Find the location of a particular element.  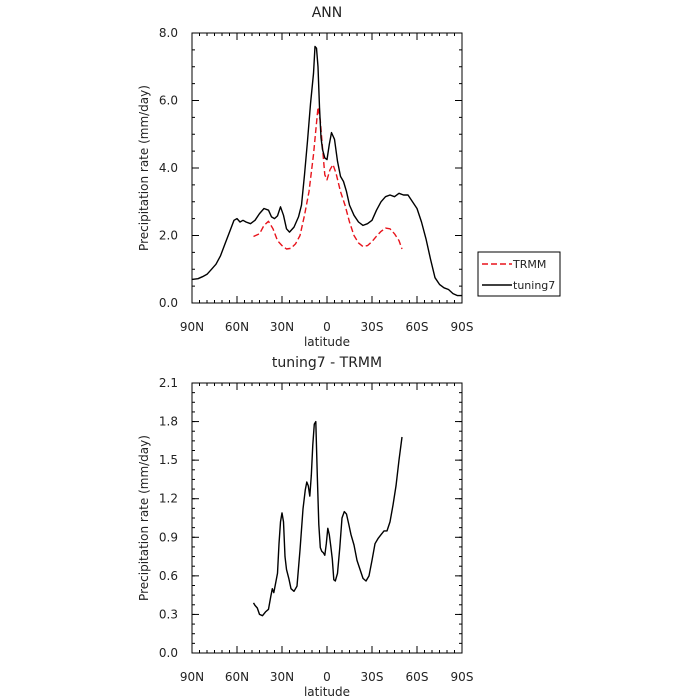

series-line-tuning7 is located at coordinates (326, 171).